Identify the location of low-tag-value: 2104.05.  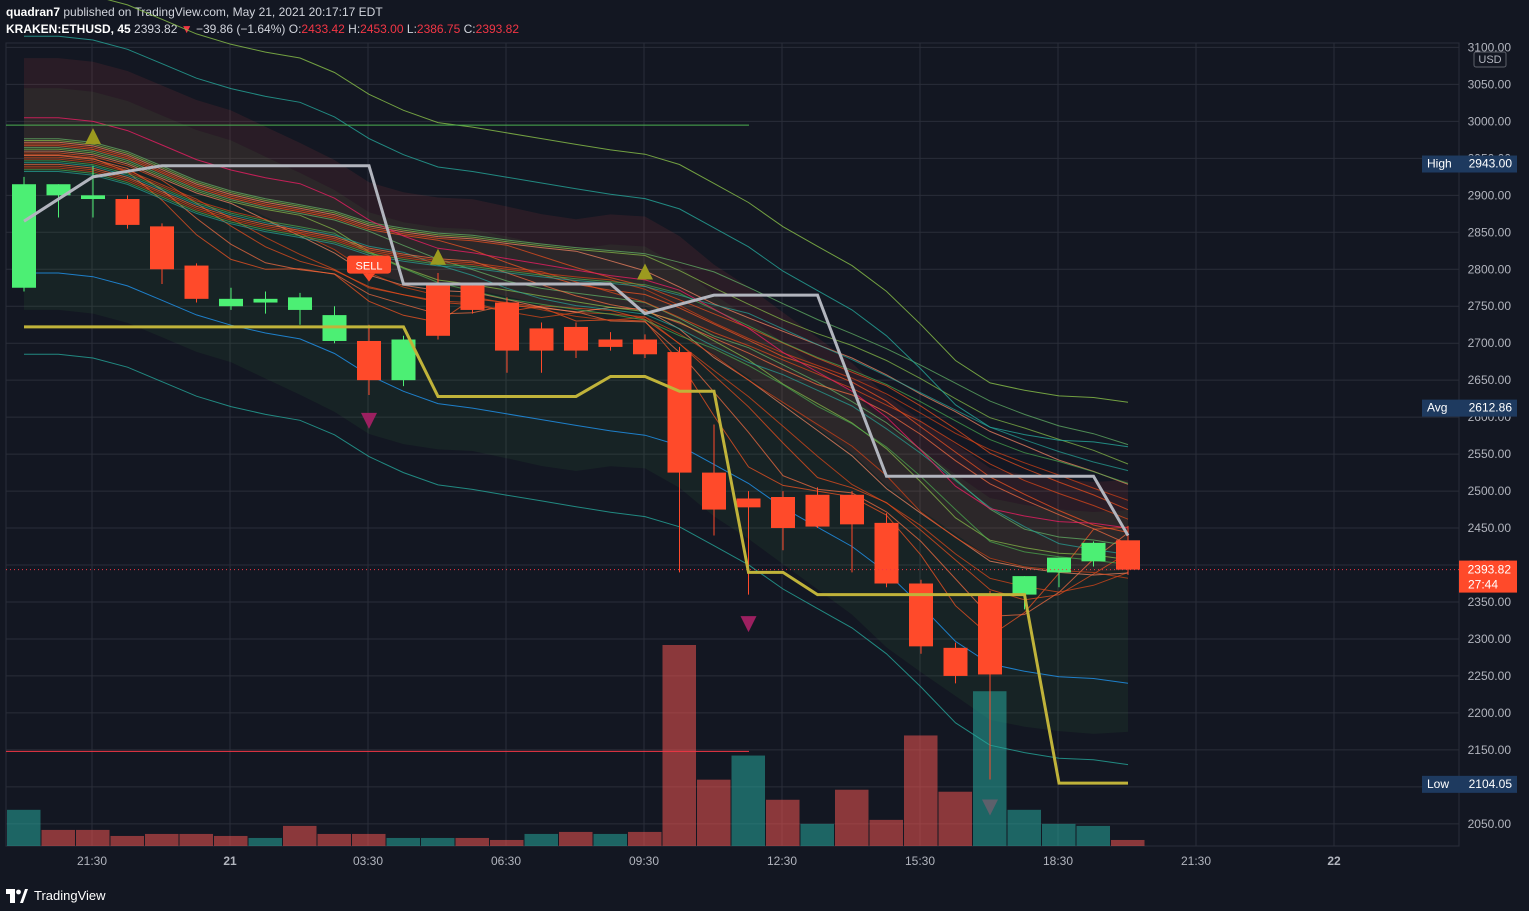
(1491, 784).